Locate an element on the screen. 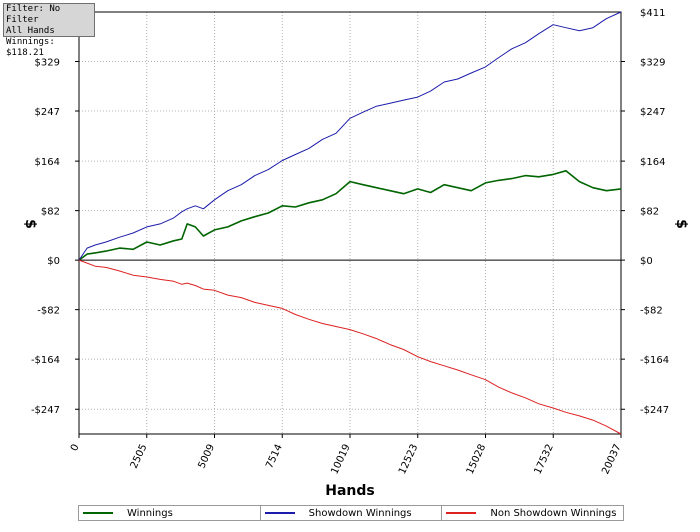 This screenshot has height=532, width=700. y-tick-label-left: $0 is located at coordinates (53, 261).